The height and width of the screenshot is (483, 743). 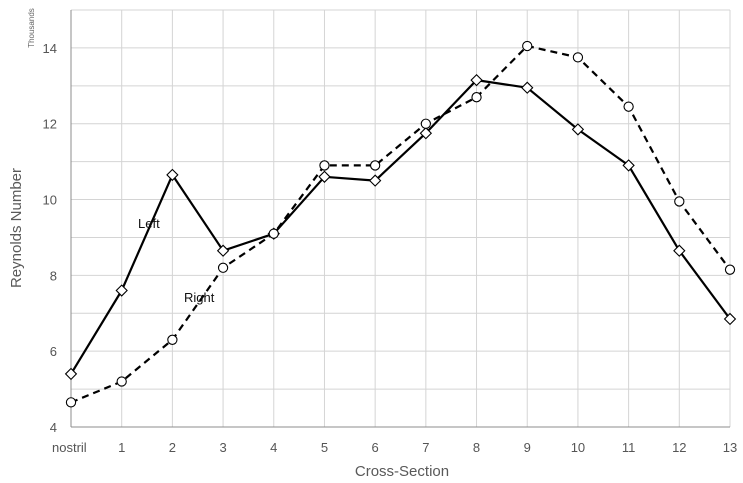 What do you see at coordinates (16, 228) in the screenshot?
I see `y-axis-title: Reynolds Number` at bounding box center [16, 228].